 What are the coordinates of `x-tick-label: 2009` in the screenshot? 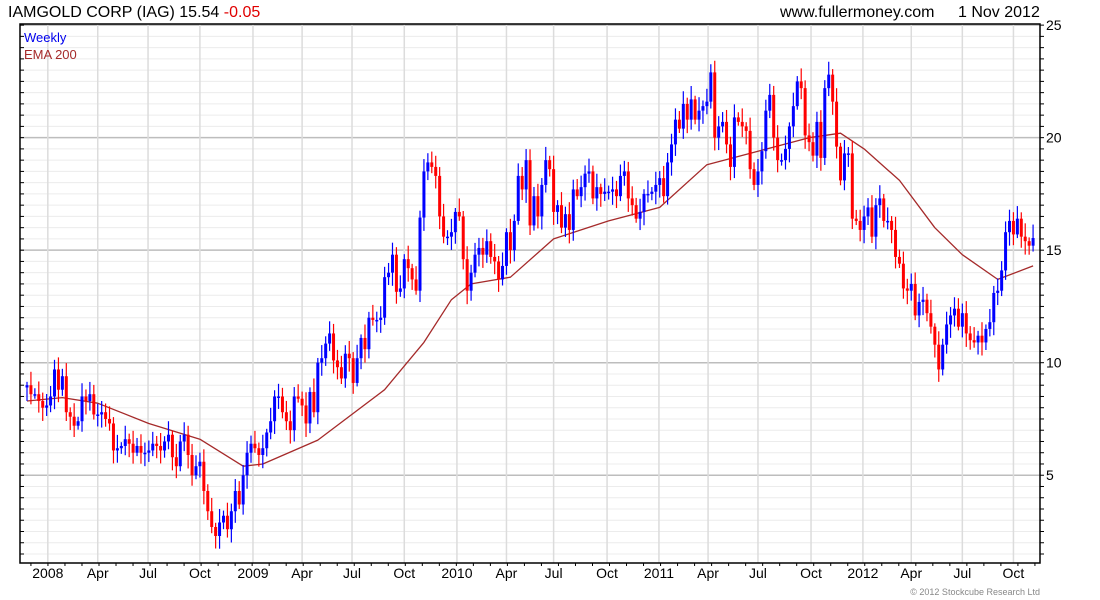 It's located at (252, 573).